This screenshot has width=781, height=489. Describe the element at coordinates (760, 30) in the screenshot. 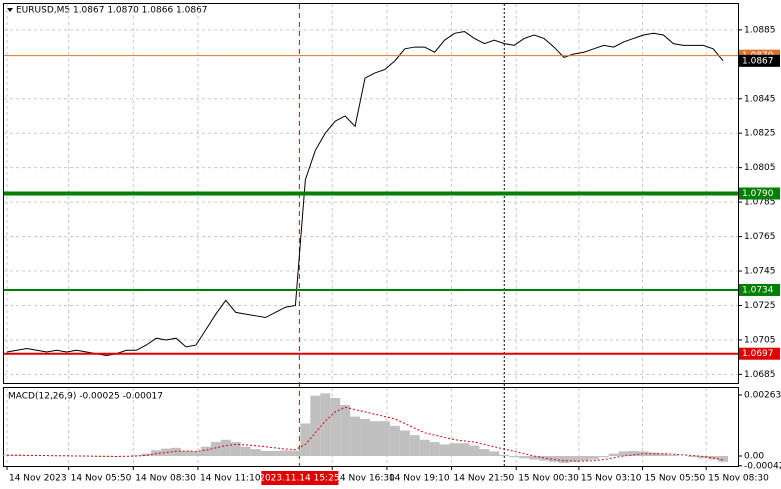

I see `y-tick-label: 1.0885` at that location.